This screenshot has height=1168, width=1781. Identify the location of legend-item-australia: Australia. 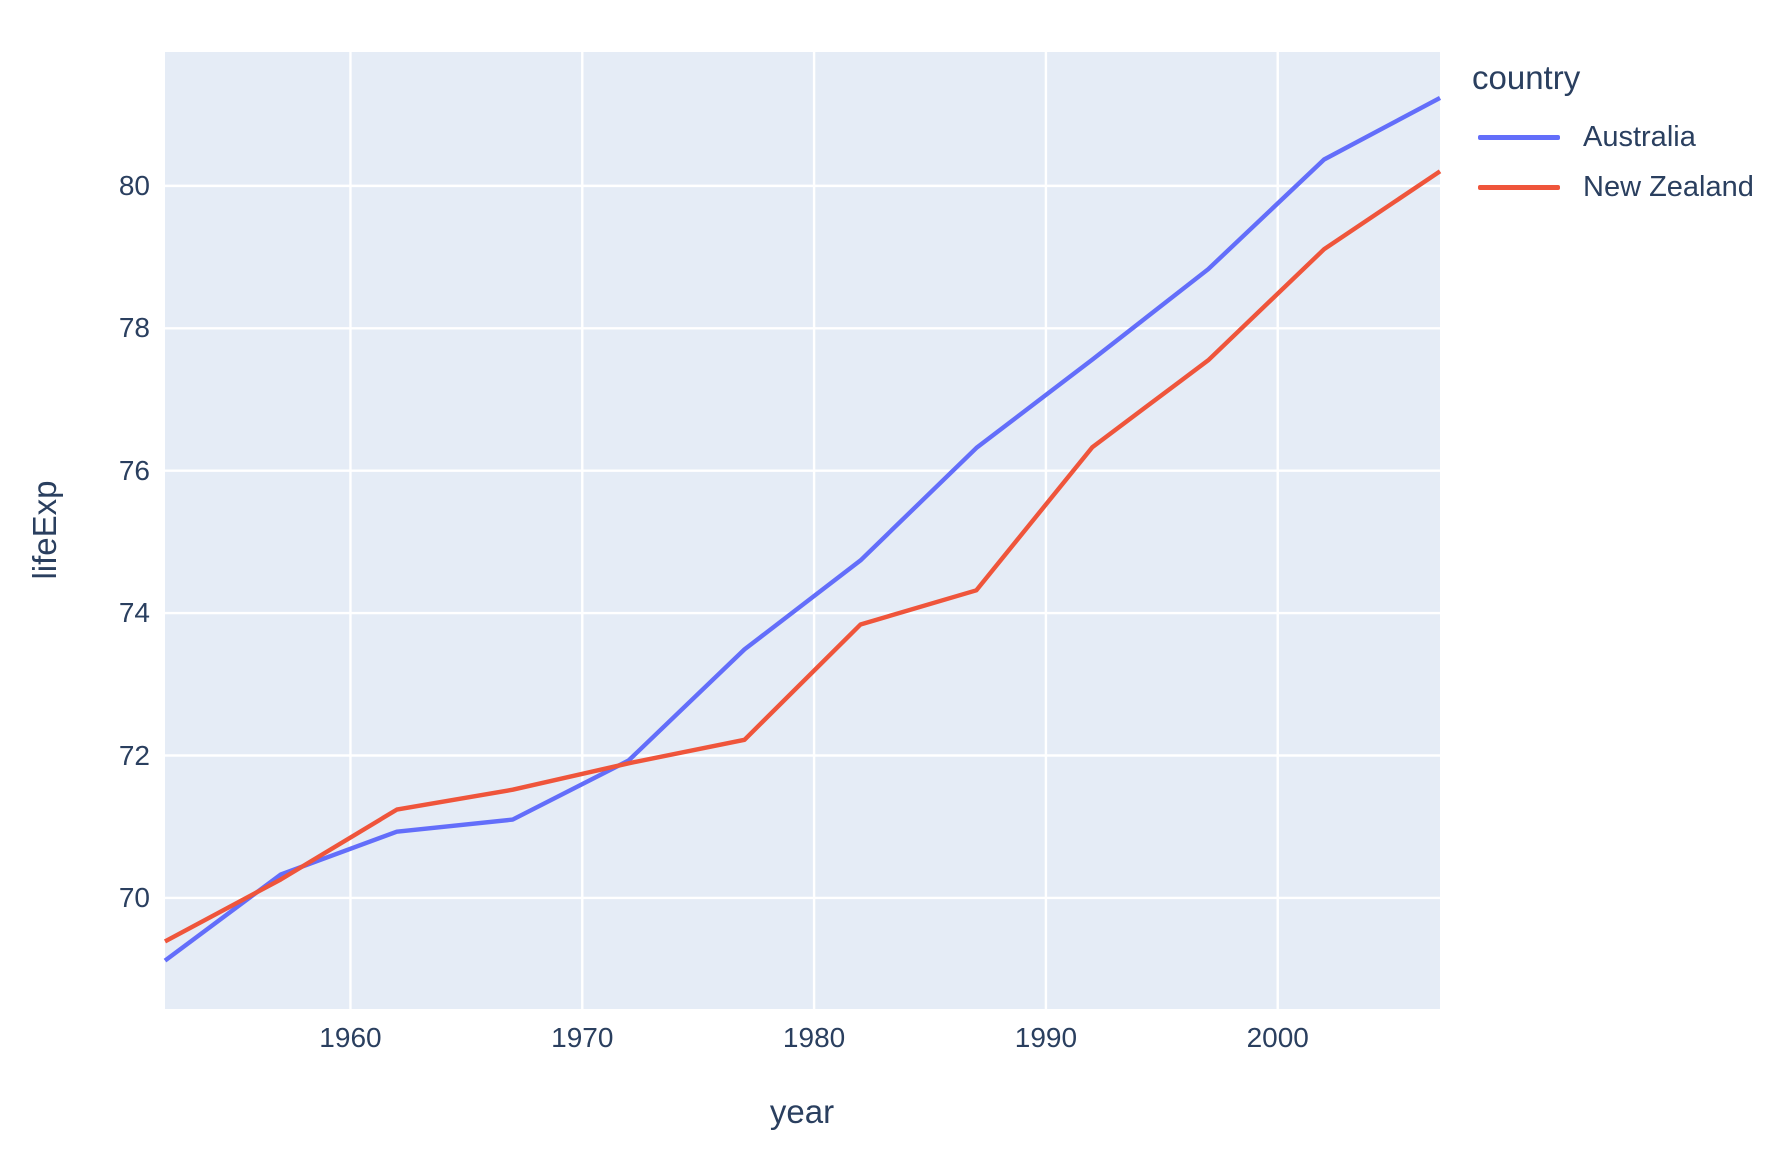
(1613, 137).